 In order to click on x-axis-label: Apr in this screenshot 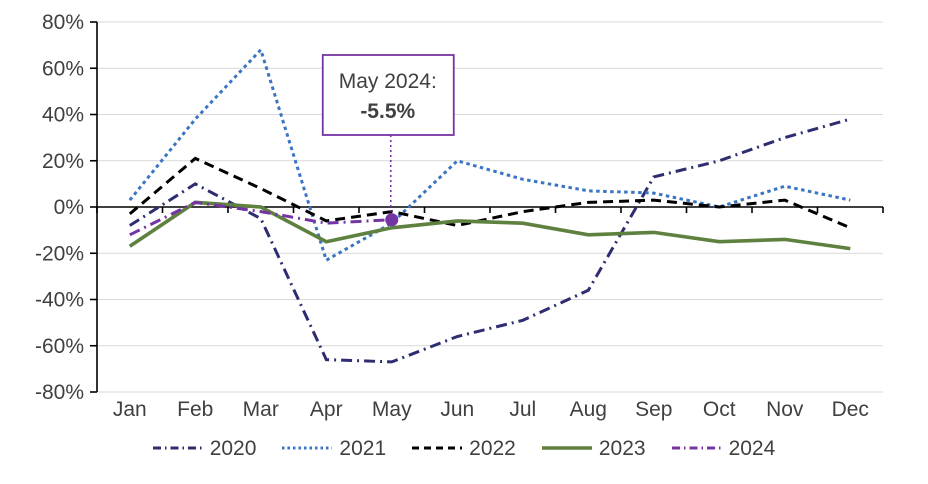, I will do `click(326, 409)`.